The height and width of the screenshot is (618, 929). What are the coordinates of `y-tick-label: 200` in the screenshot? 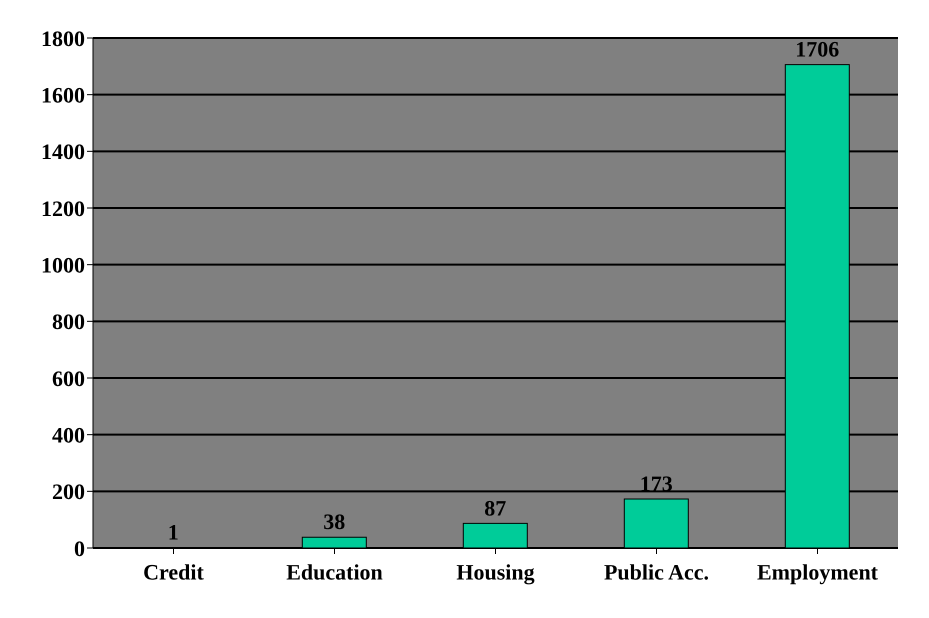 It's located at (68, 491).